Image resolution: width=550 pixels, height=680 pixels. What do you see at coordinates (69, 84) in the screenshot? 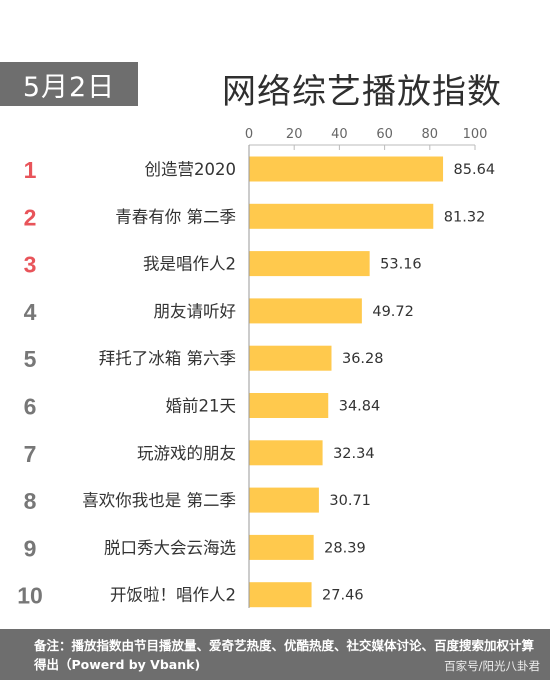
I see `date-badge: 5月2日` at bounding box center [69, 84].